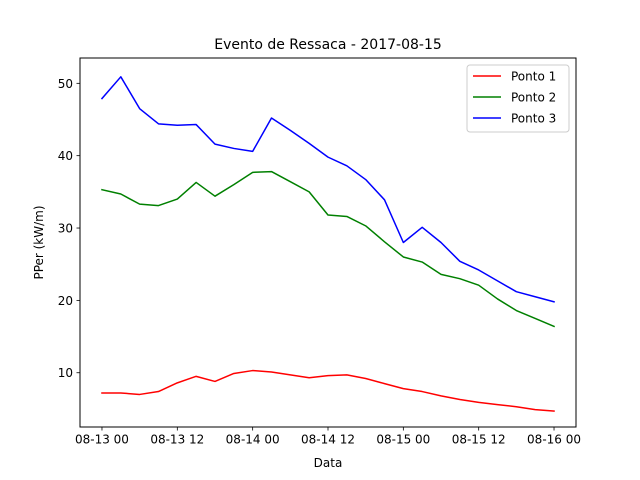 This screenshot has height=480, width=640. Describe the element at coordinates (253, 440) in the screenshot. I see `x-tick-label: 08-14 00` at that location.